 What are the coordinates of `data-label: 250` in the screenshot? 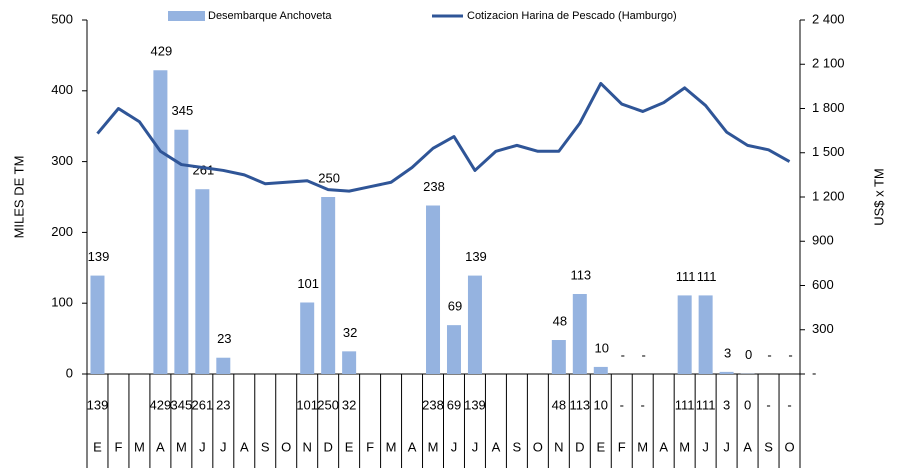 It's located at (329, 177).